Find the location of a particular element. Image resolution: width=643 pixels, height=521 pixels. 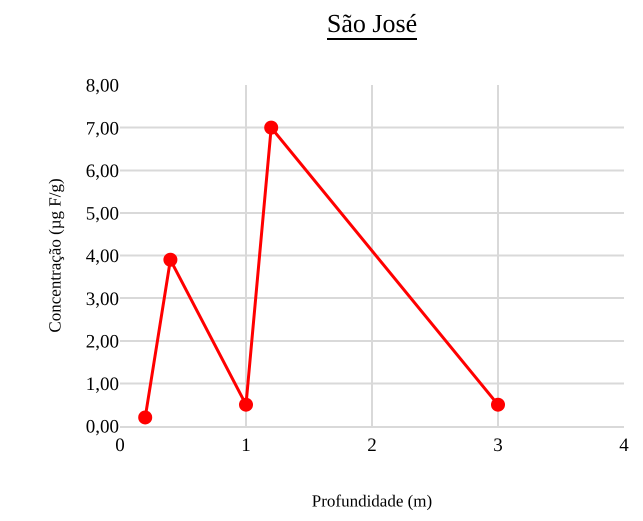

y-tick-label: 2,00 is located at coordinates (102, 341).